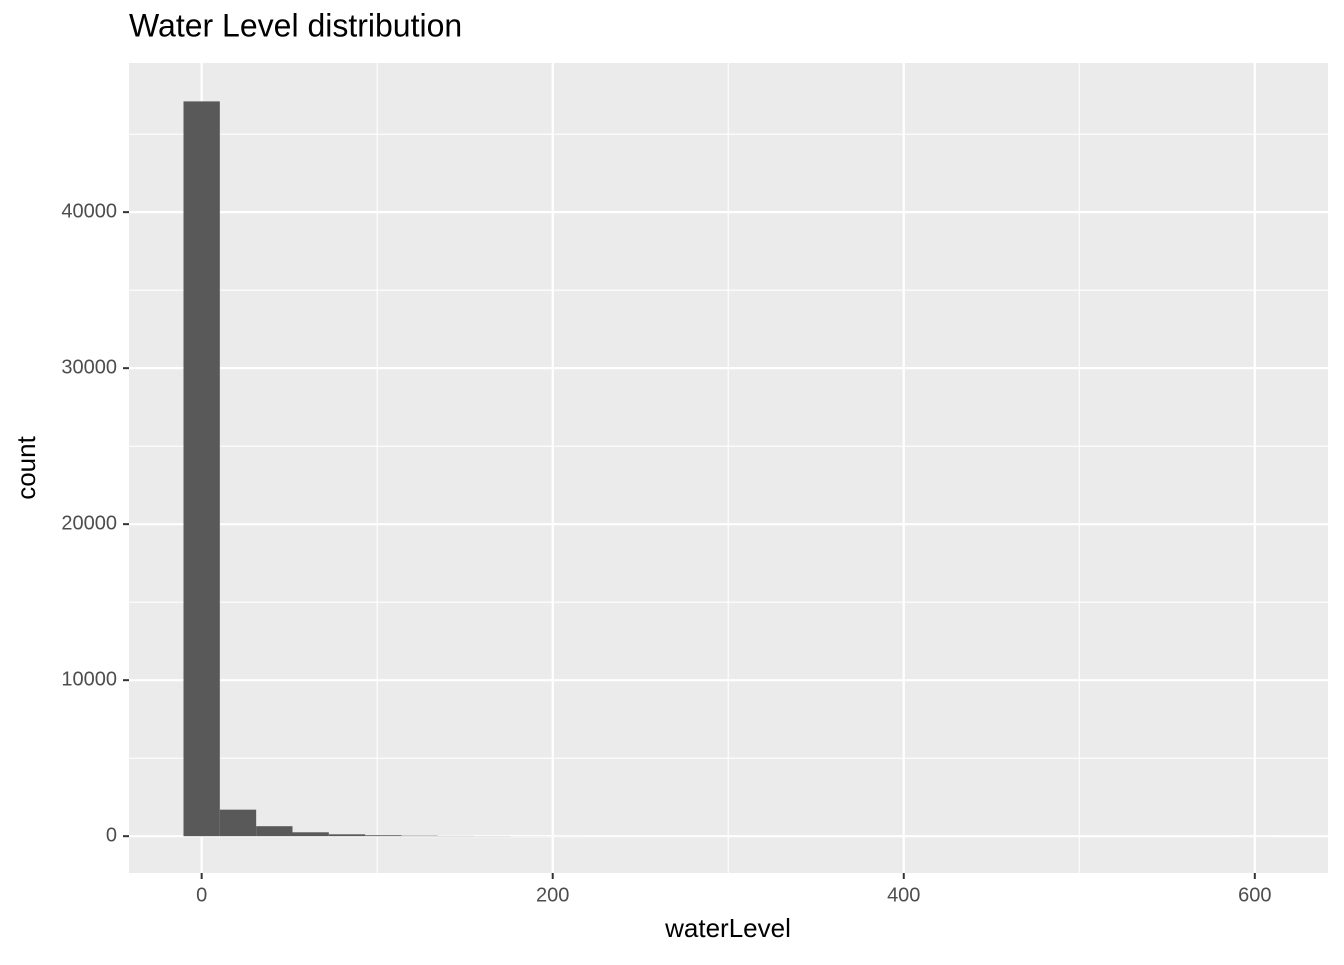  I want to click on x-tick-label: 400, so click(903, 895).